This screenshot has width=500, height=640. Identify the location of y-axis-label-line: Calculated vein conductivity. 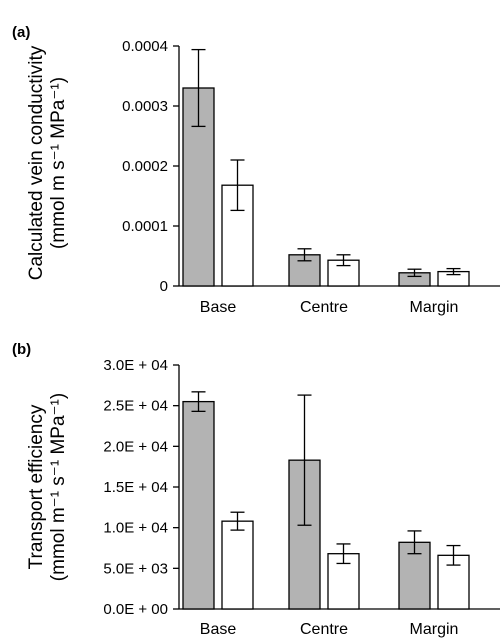
(36, 162).